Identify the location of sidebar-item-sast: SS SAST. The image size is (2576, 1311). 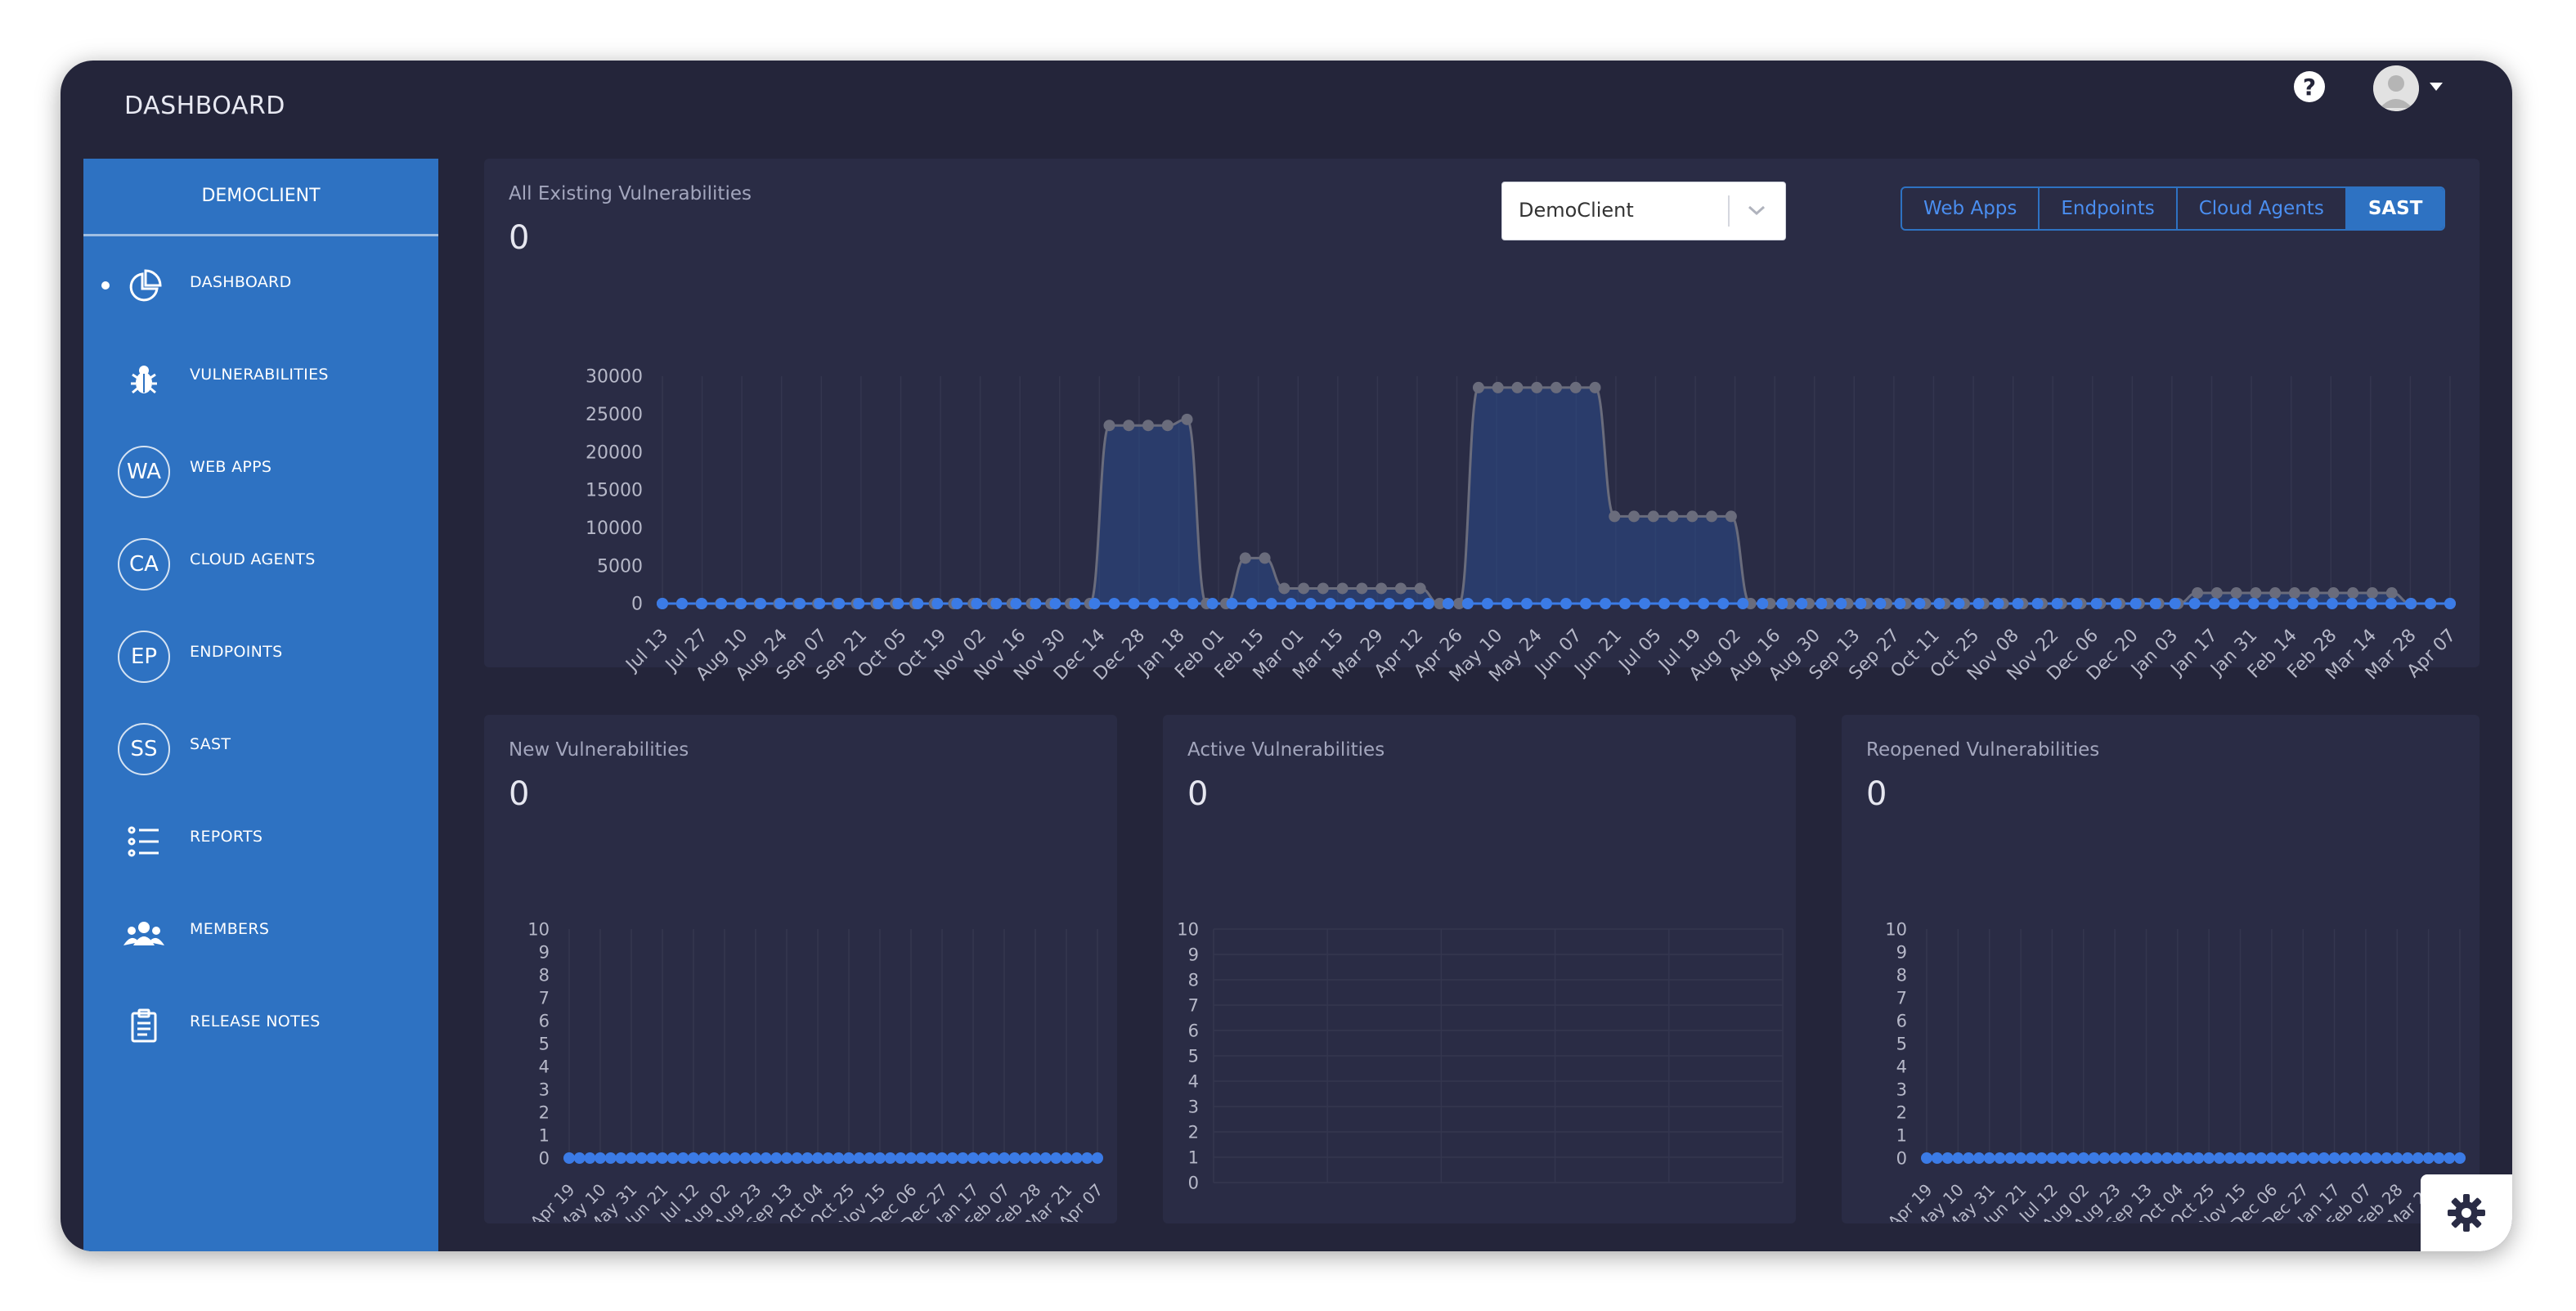
(261, 765).